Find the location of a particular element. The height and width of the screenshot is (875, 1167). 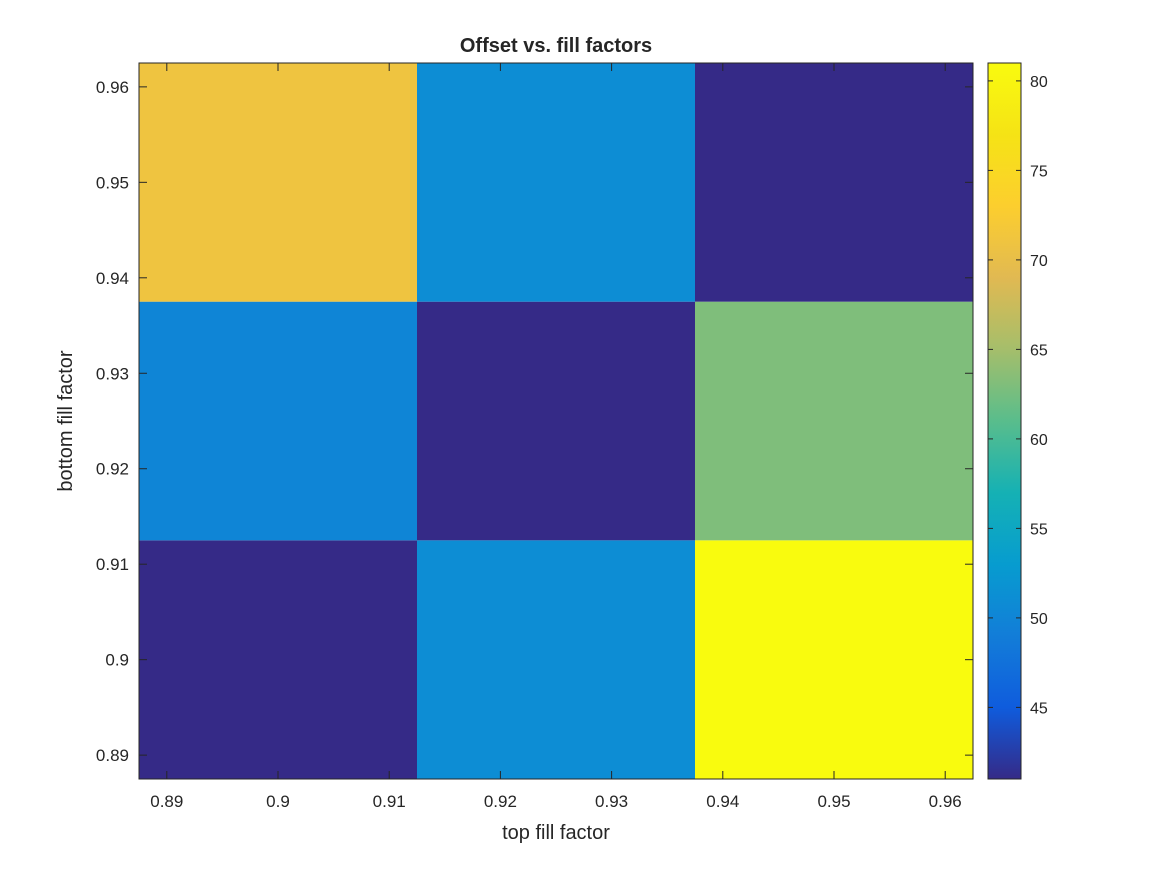

y-tick-label: 0.91 is located at coordinates (112, 564).